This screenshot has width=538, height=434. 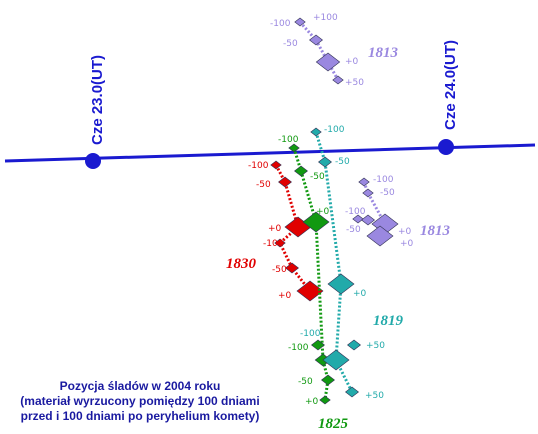 I want to click on time-axis, so click(x=270, y=153).